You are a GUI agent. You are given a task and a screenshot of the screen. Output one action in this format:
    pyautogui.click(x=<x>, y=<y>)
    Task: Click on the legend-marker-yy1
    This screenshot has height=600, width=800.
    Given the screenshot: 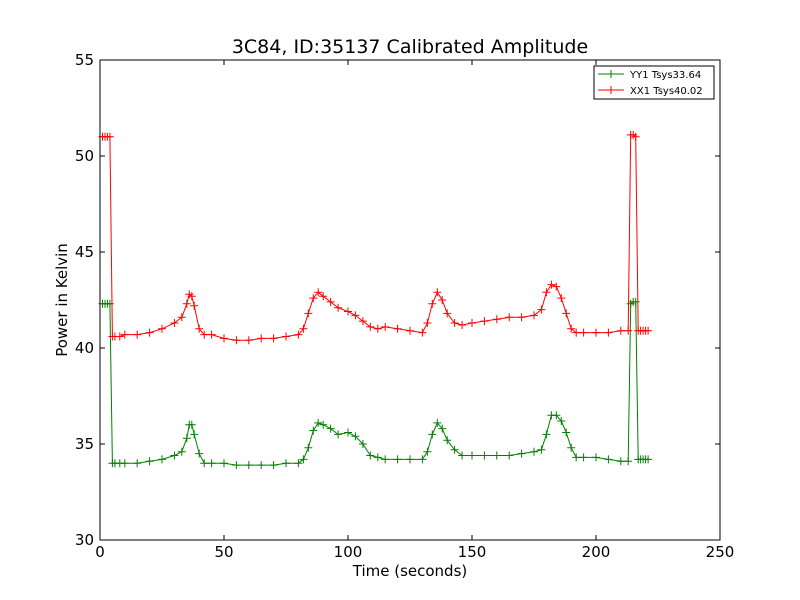 What is the action you would take?
    pyautogui.click(x=611, y=74)
    